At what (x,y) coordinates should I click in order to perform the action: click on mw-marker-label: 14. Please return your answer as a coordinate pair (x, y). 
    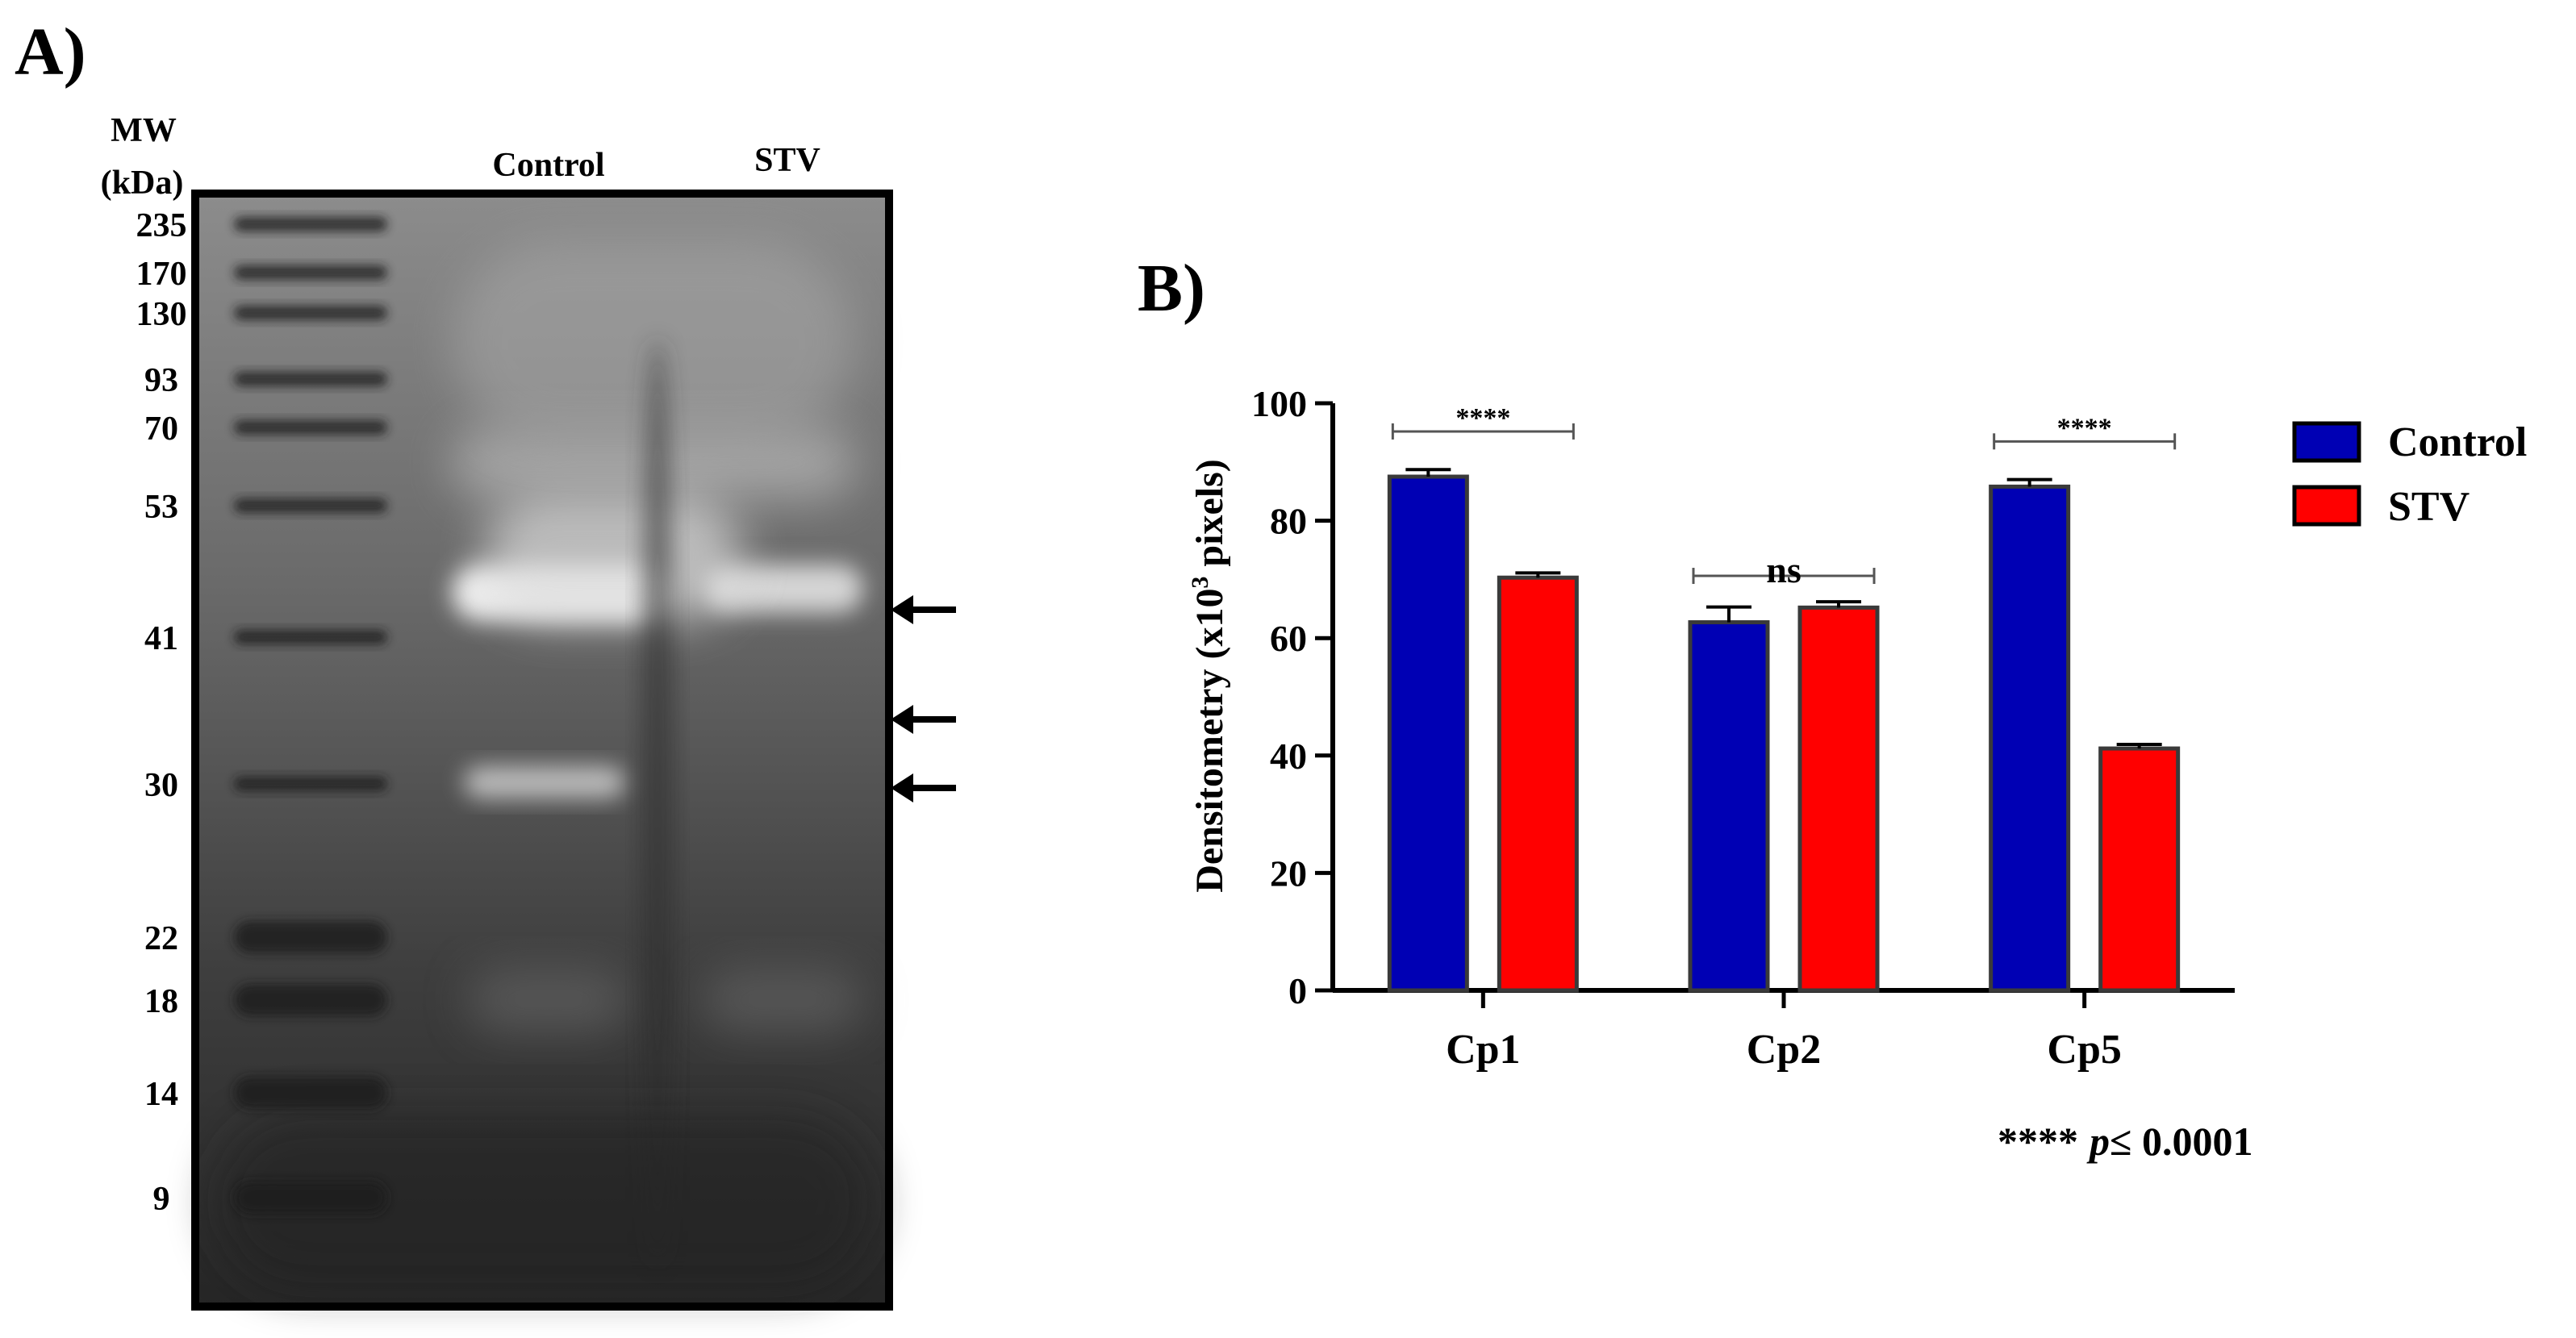
    Looking at the image, I should click on (161, 1094).